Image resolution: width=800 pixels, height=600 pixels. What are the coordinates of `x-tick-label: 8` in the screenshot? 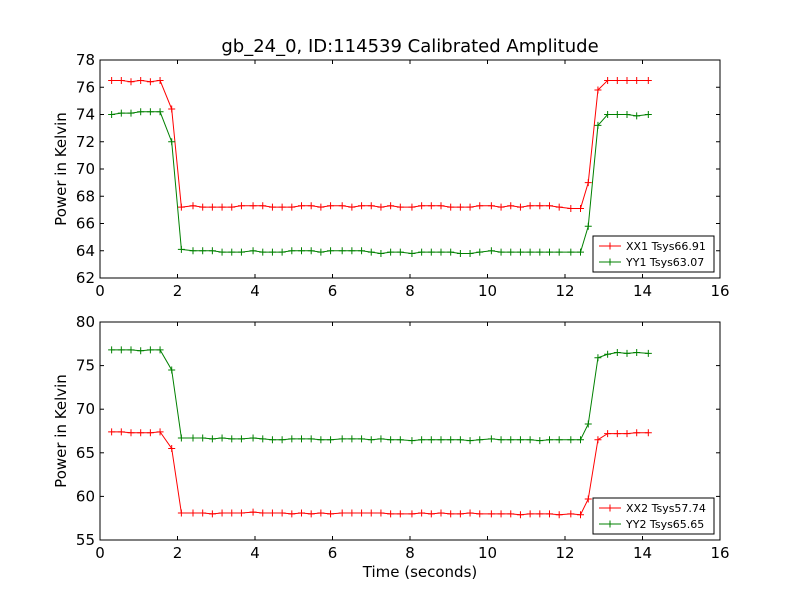 It's located at (410, 553).